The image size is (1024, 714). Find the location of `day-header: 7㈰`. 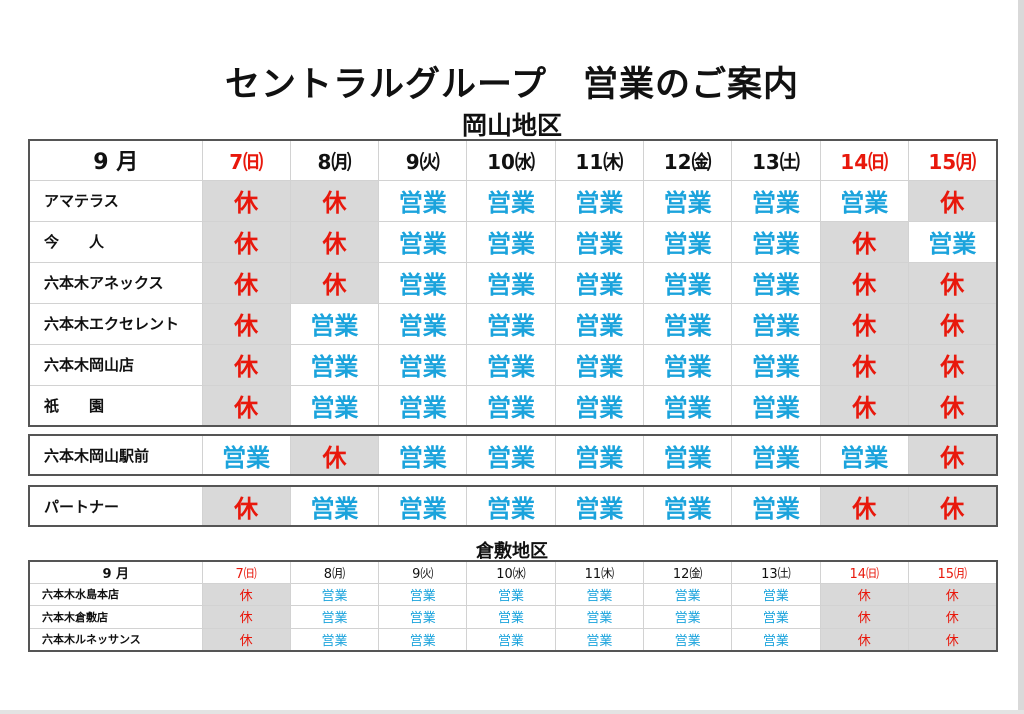

day-header: 7㈰ is located at coordinates (246, 160).